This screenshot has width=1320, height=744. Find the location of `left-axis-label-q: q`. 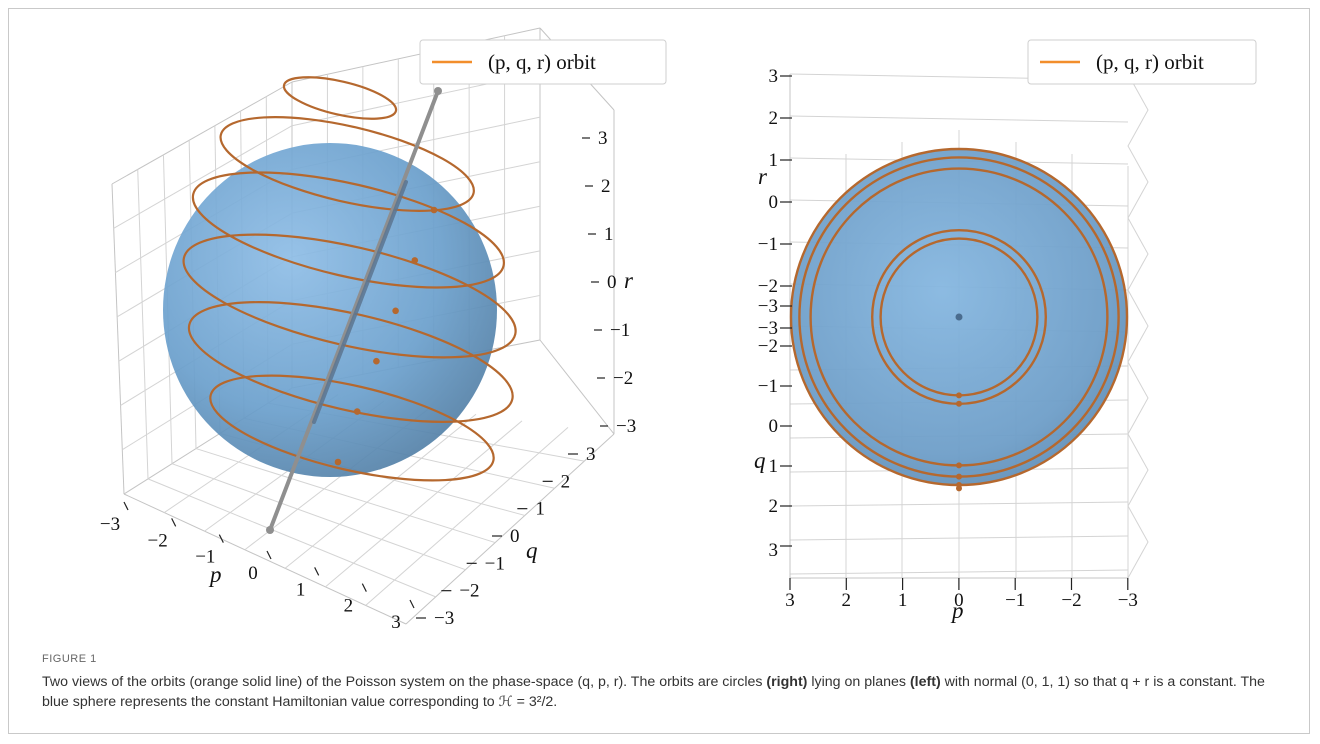

left-axis-label-q: q is located at coordinates (532, 550).